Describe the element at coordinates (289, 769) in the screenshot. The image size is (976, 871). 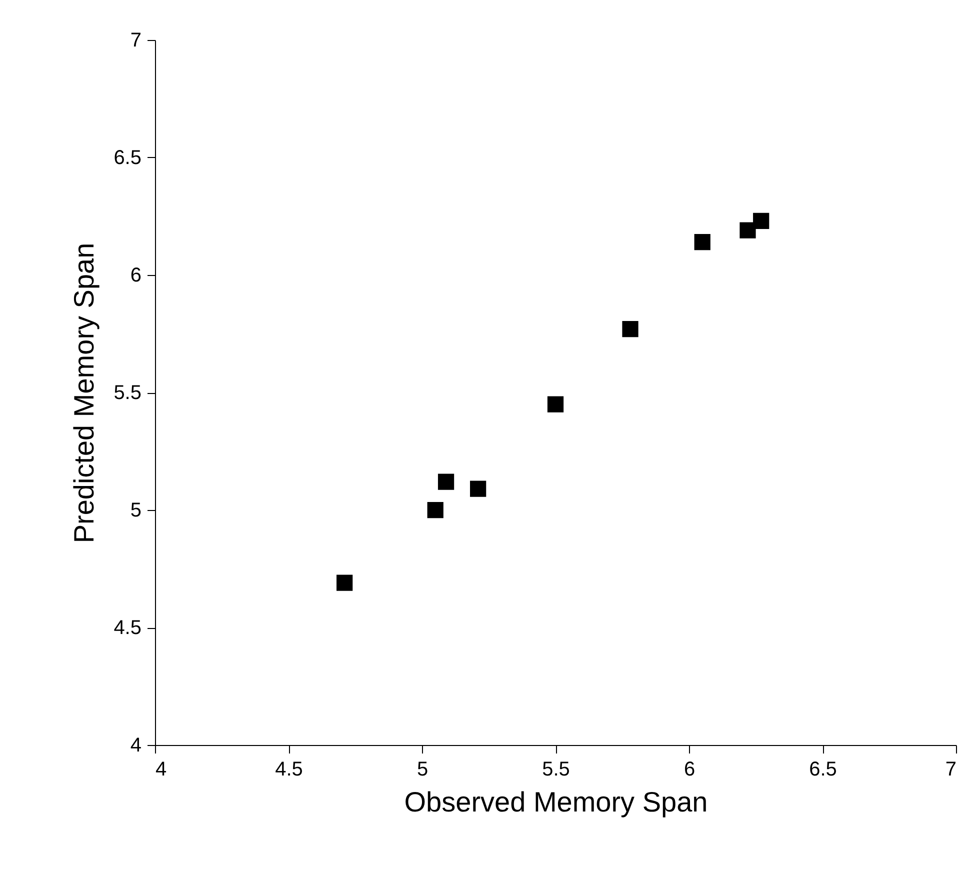
I see `x-tick-label: 4.5` at that location.